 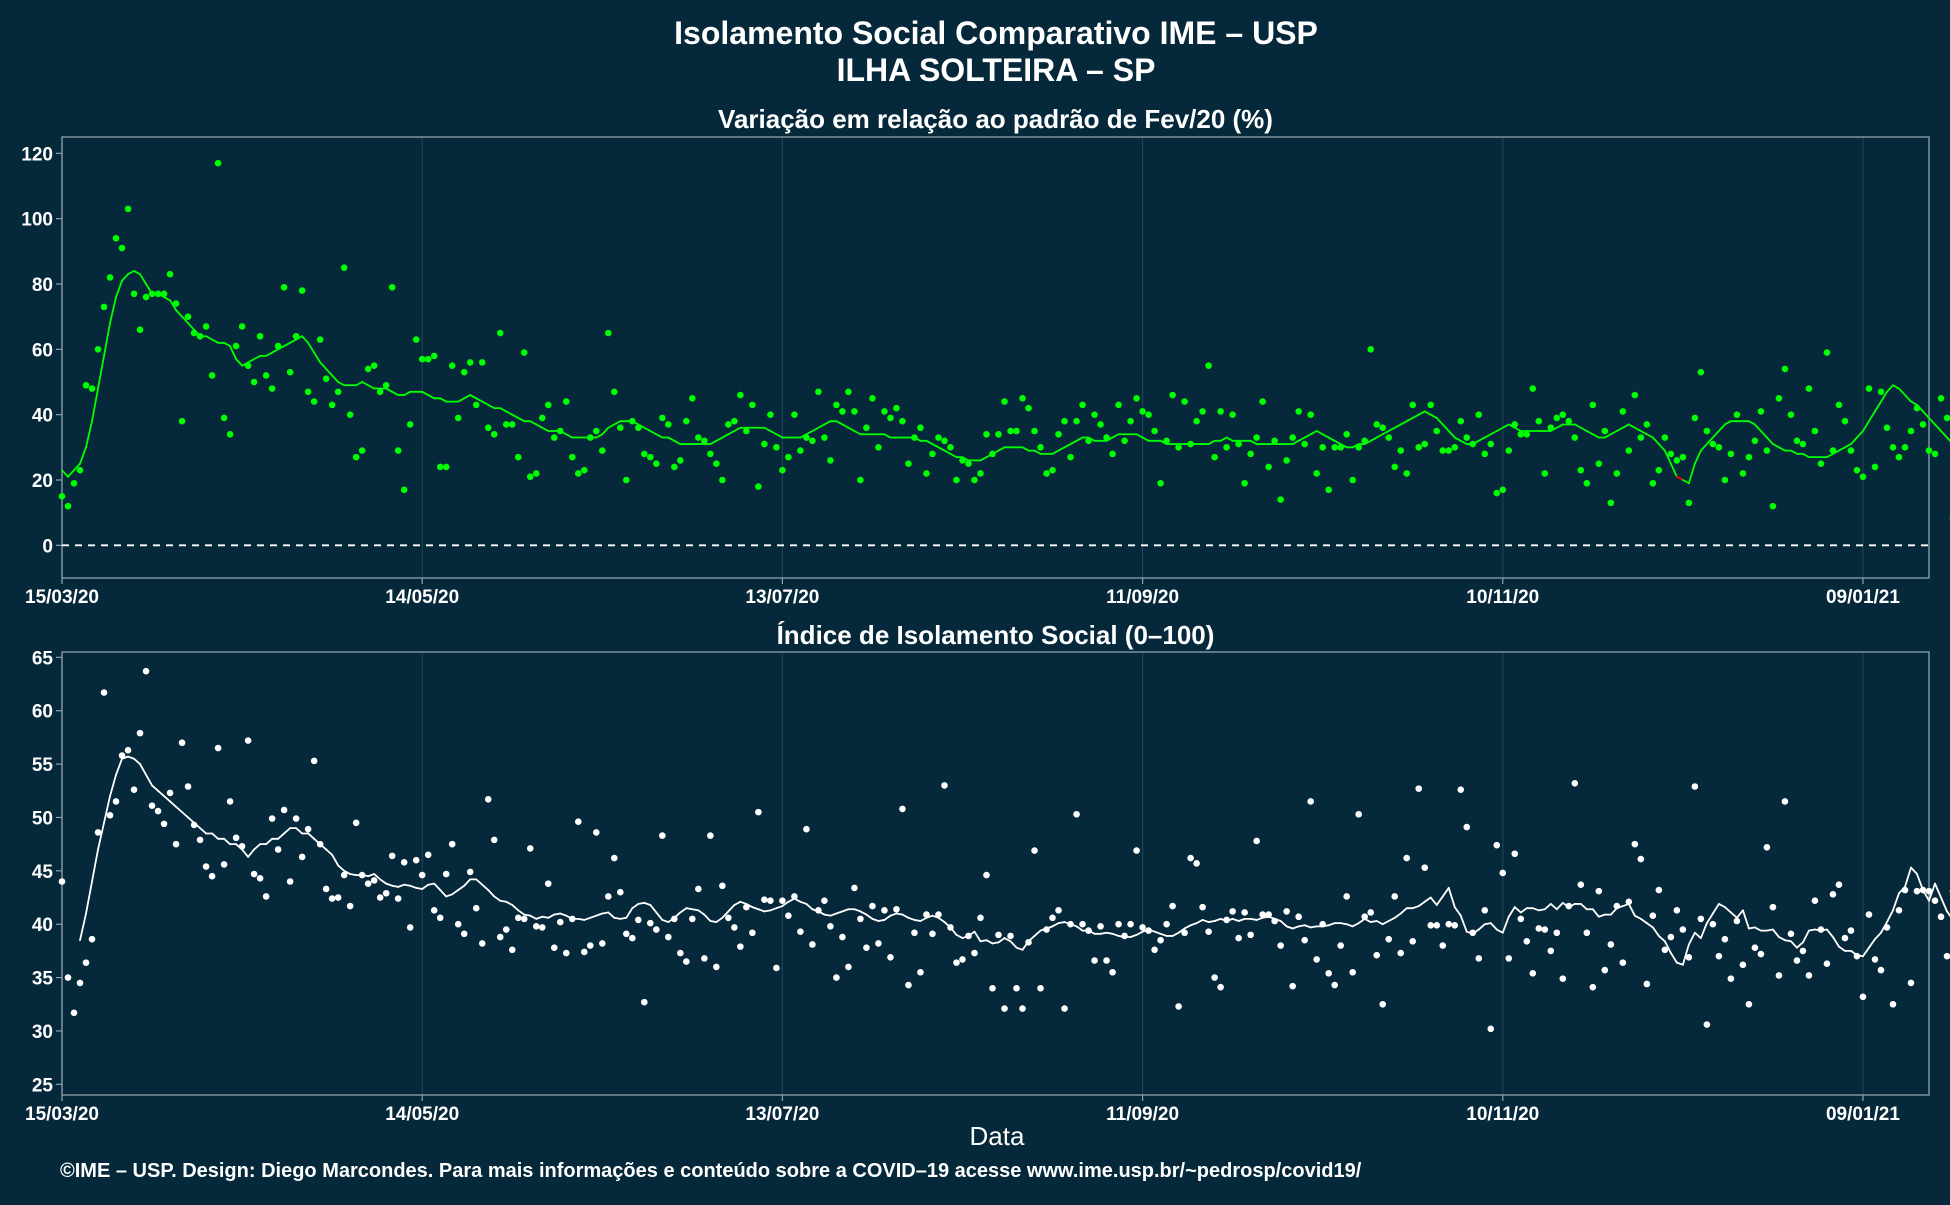 I want to click on top-y-tick-label-0: 0, so click(x=47, y=546).